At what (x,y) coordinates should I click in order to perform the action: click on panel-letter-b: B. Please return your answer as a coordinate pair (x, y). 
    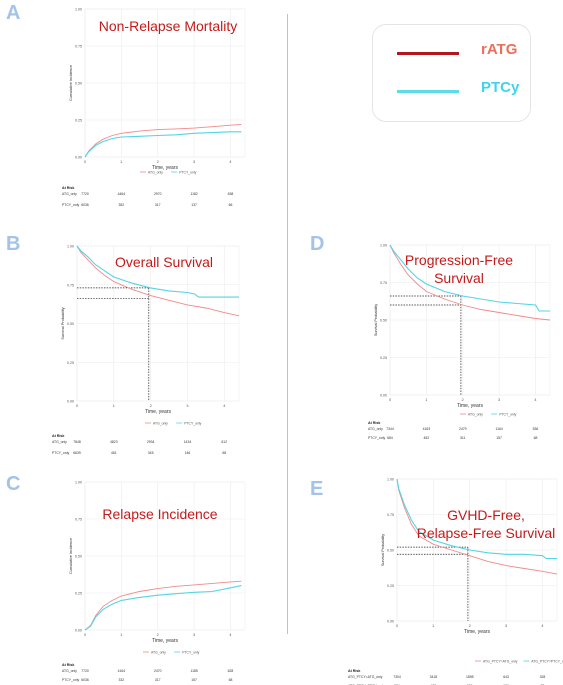
    Looking at the image, I should click on (13, 244).